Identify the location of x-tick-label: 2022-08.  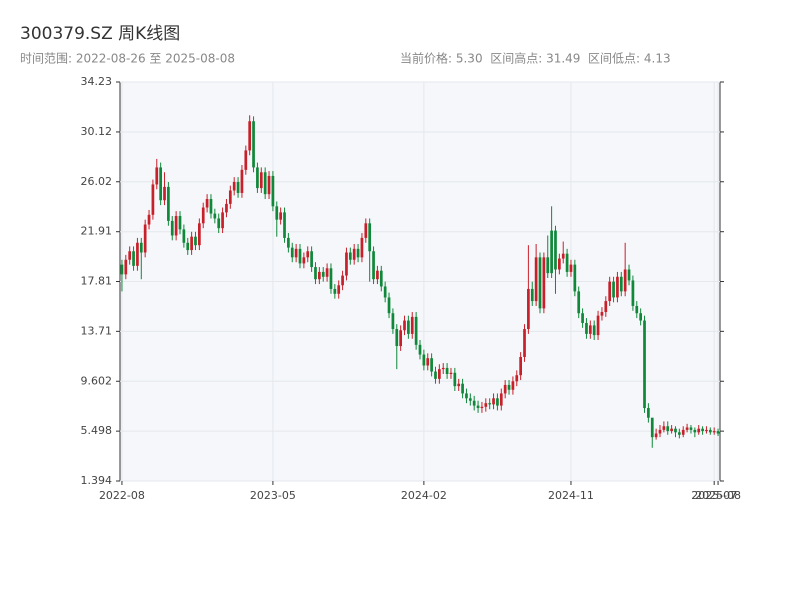
(122, 495).